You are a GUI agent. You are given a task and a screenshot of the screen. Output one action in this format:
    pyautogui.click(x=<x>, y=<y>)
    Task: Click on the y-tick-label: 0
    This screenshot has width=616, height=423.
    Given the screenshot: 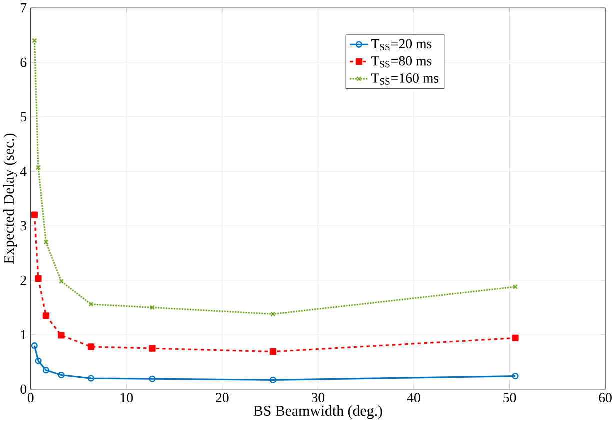 What is the action you would take?
    pyautogui.click(x=23, y=389)
    